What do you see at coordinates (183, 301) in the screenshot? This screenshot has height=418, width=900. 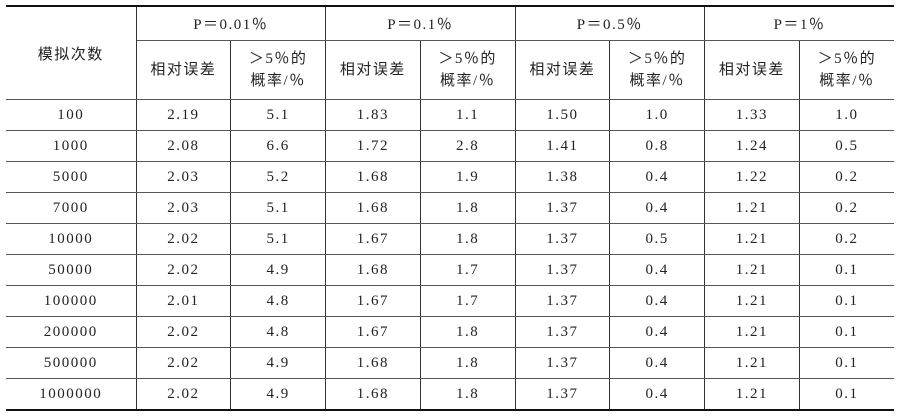 I see `cell: 2.01` at bounding box center [183, 301].